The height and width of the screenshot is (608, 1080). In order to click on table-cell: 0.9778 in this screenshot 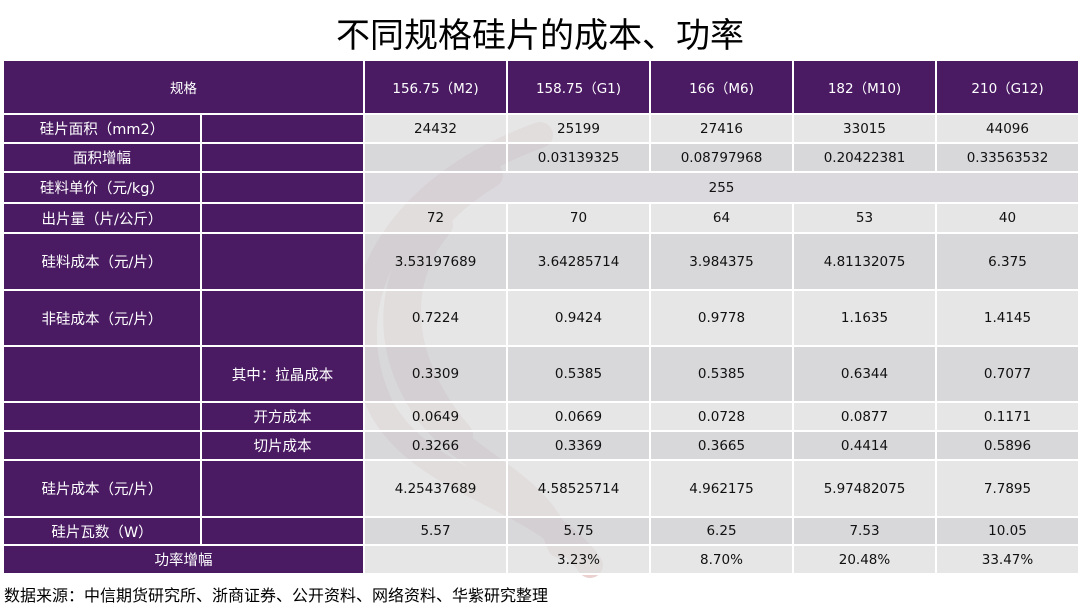, I will do `click(721, 318)`.